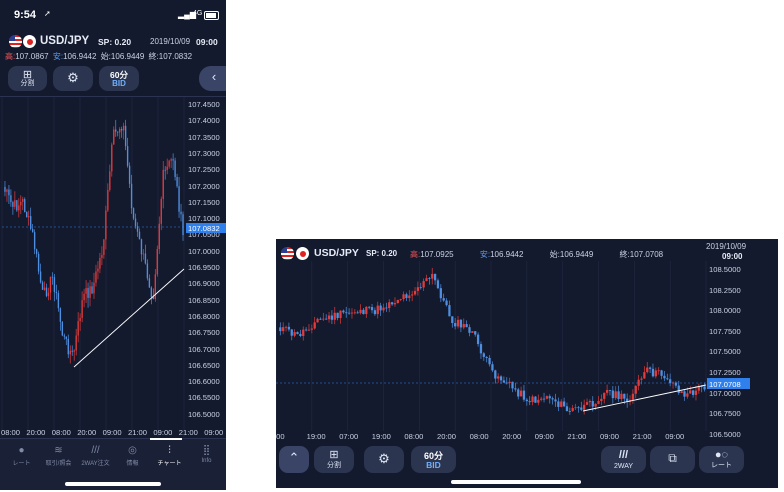 Image resolution: width=784 pixels, height=492 pixels. What do you see at coordinates (623, 459) in the screenshot?
I see `twoway-button: /// 2WAY` at bounding box center [623, 459].